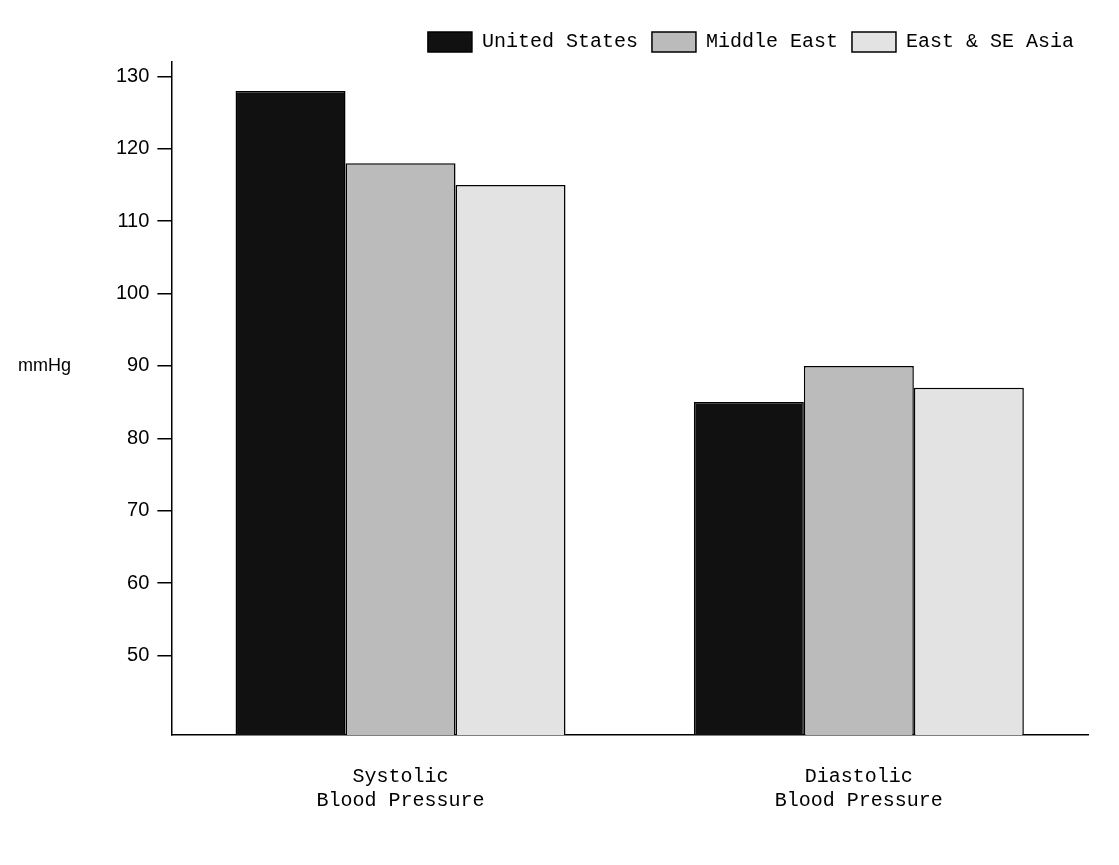  What do you see at coordinates (138, 581) in the screenshot?
I see `y-tick-label: 60` at bounding box center [138, 581].